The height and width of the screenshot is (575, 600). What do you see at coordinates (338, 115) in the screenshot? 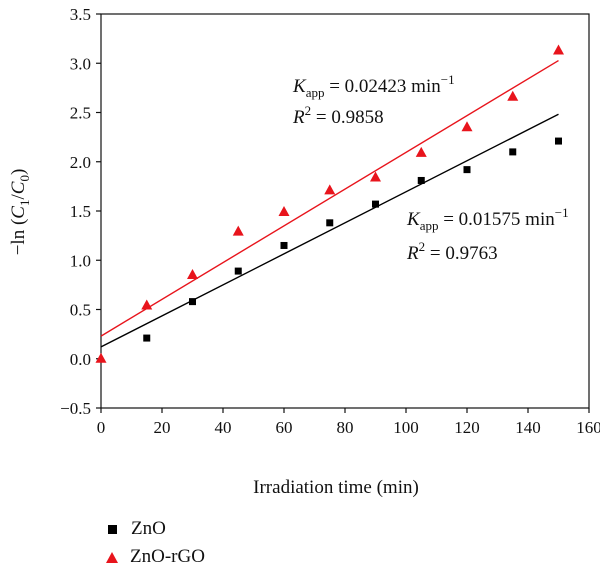
I see `annotation-r2-zno-rgo: R2 = 0.9858` at bounding box center [338, 115].